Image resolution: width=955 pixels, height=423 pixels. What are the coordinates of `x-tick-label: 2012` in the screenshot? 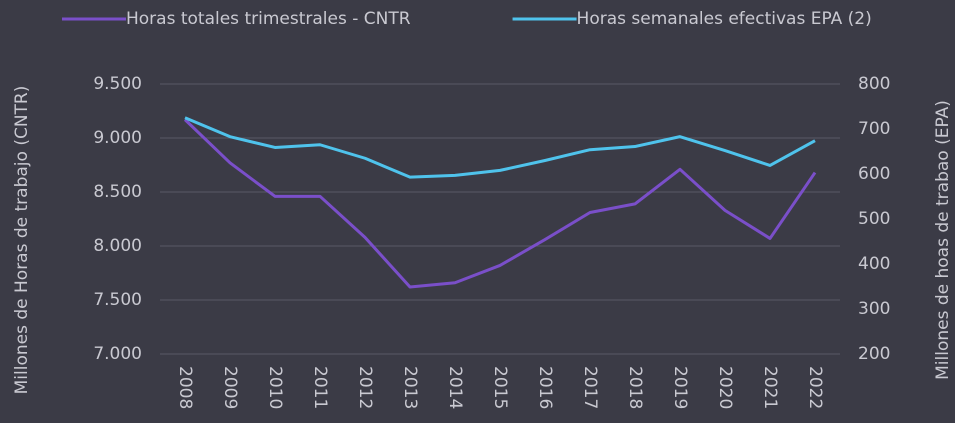 It's located at (365, 387).